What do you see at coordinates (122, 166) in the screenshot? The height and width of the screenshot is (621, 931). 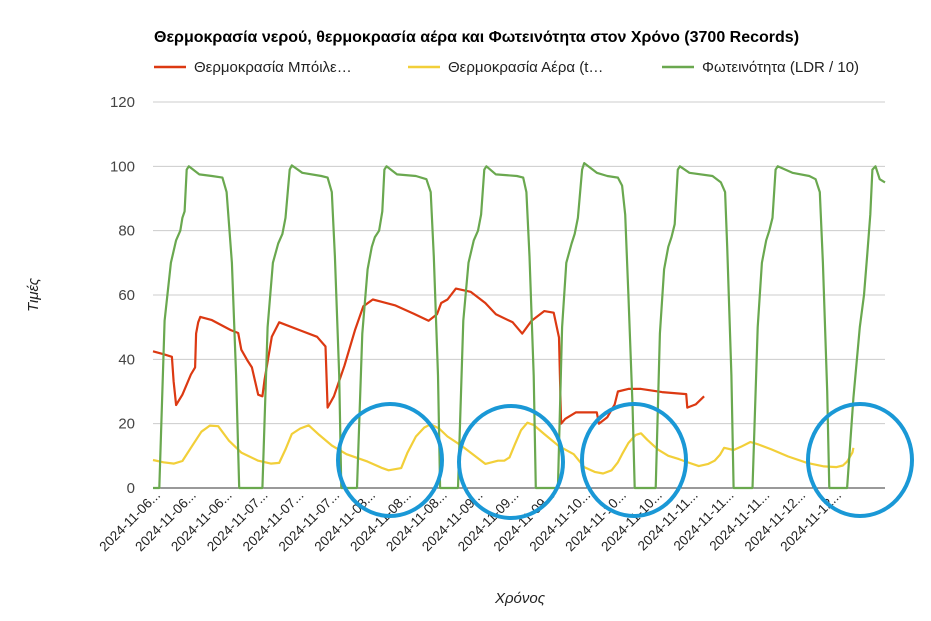 I see `y-tick-label: 100` at bounding box center [122, 166].